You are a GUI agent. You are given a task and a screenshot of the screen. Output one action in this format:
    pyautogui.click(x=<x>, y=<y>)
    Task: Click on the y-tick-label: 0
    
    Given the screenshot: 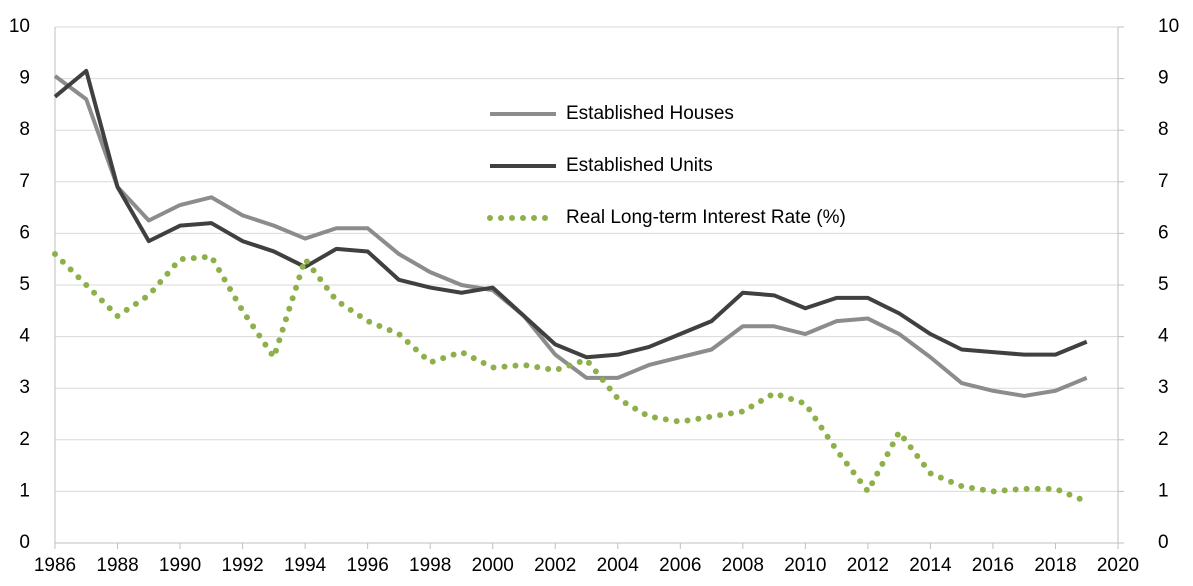 What is the action you would take?
    pyautogui.click(x=24, y=542)
    